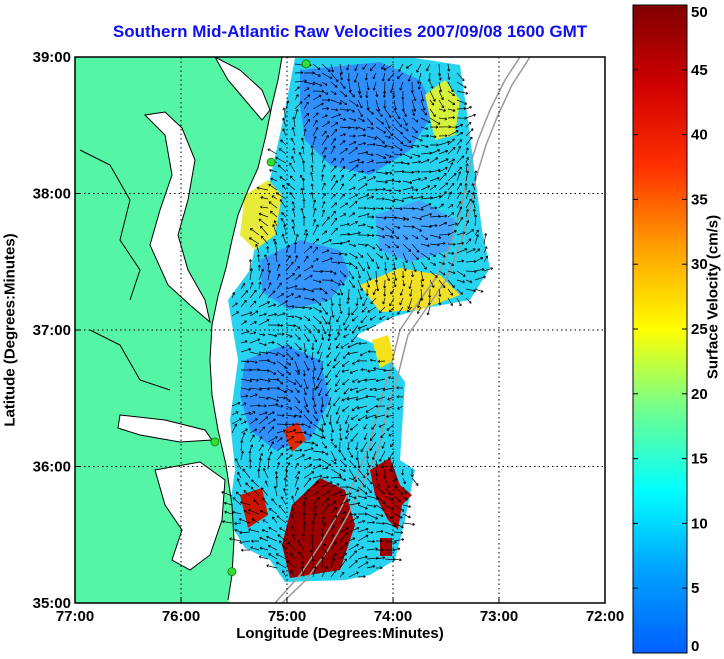 This screenshot has height=659, width=724. Describe the element at coordinates (340, 633) in the screenshot. I see `x-axis-label: Longitude (Degrees:Minutes)` at that location.